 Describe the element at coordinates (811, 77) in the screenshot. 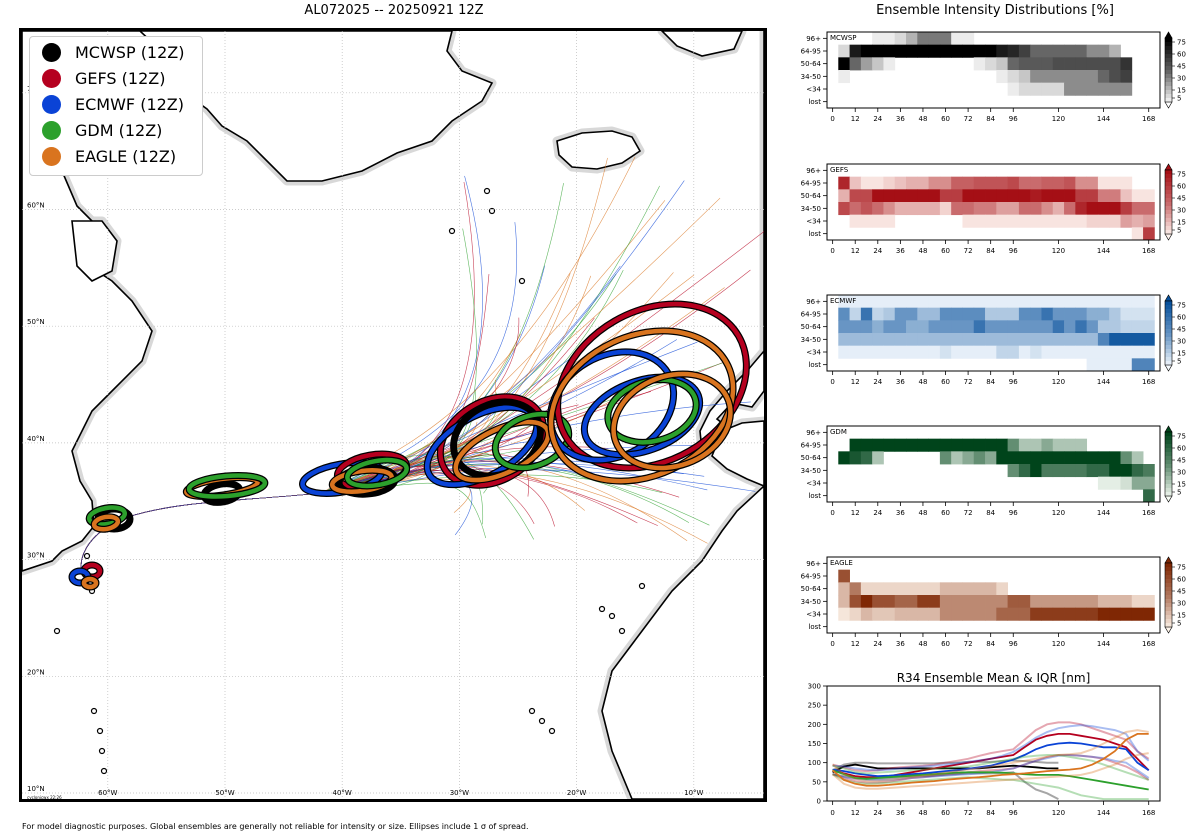

I see `heatmap-row-label: 34-50` at that location.